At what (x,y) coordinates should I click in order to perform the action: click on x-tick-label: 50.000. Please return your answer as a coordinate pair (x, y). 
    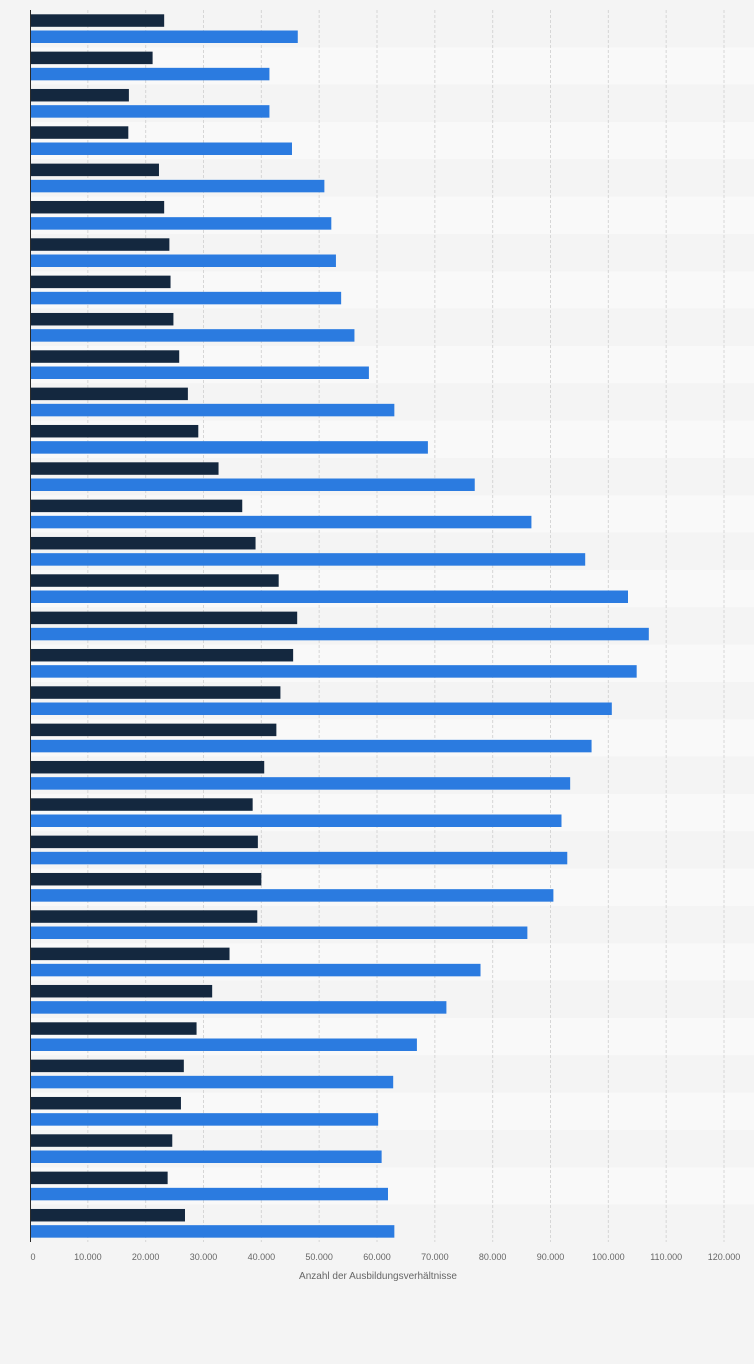
    Looking at the image, I should click on (319, 1257).